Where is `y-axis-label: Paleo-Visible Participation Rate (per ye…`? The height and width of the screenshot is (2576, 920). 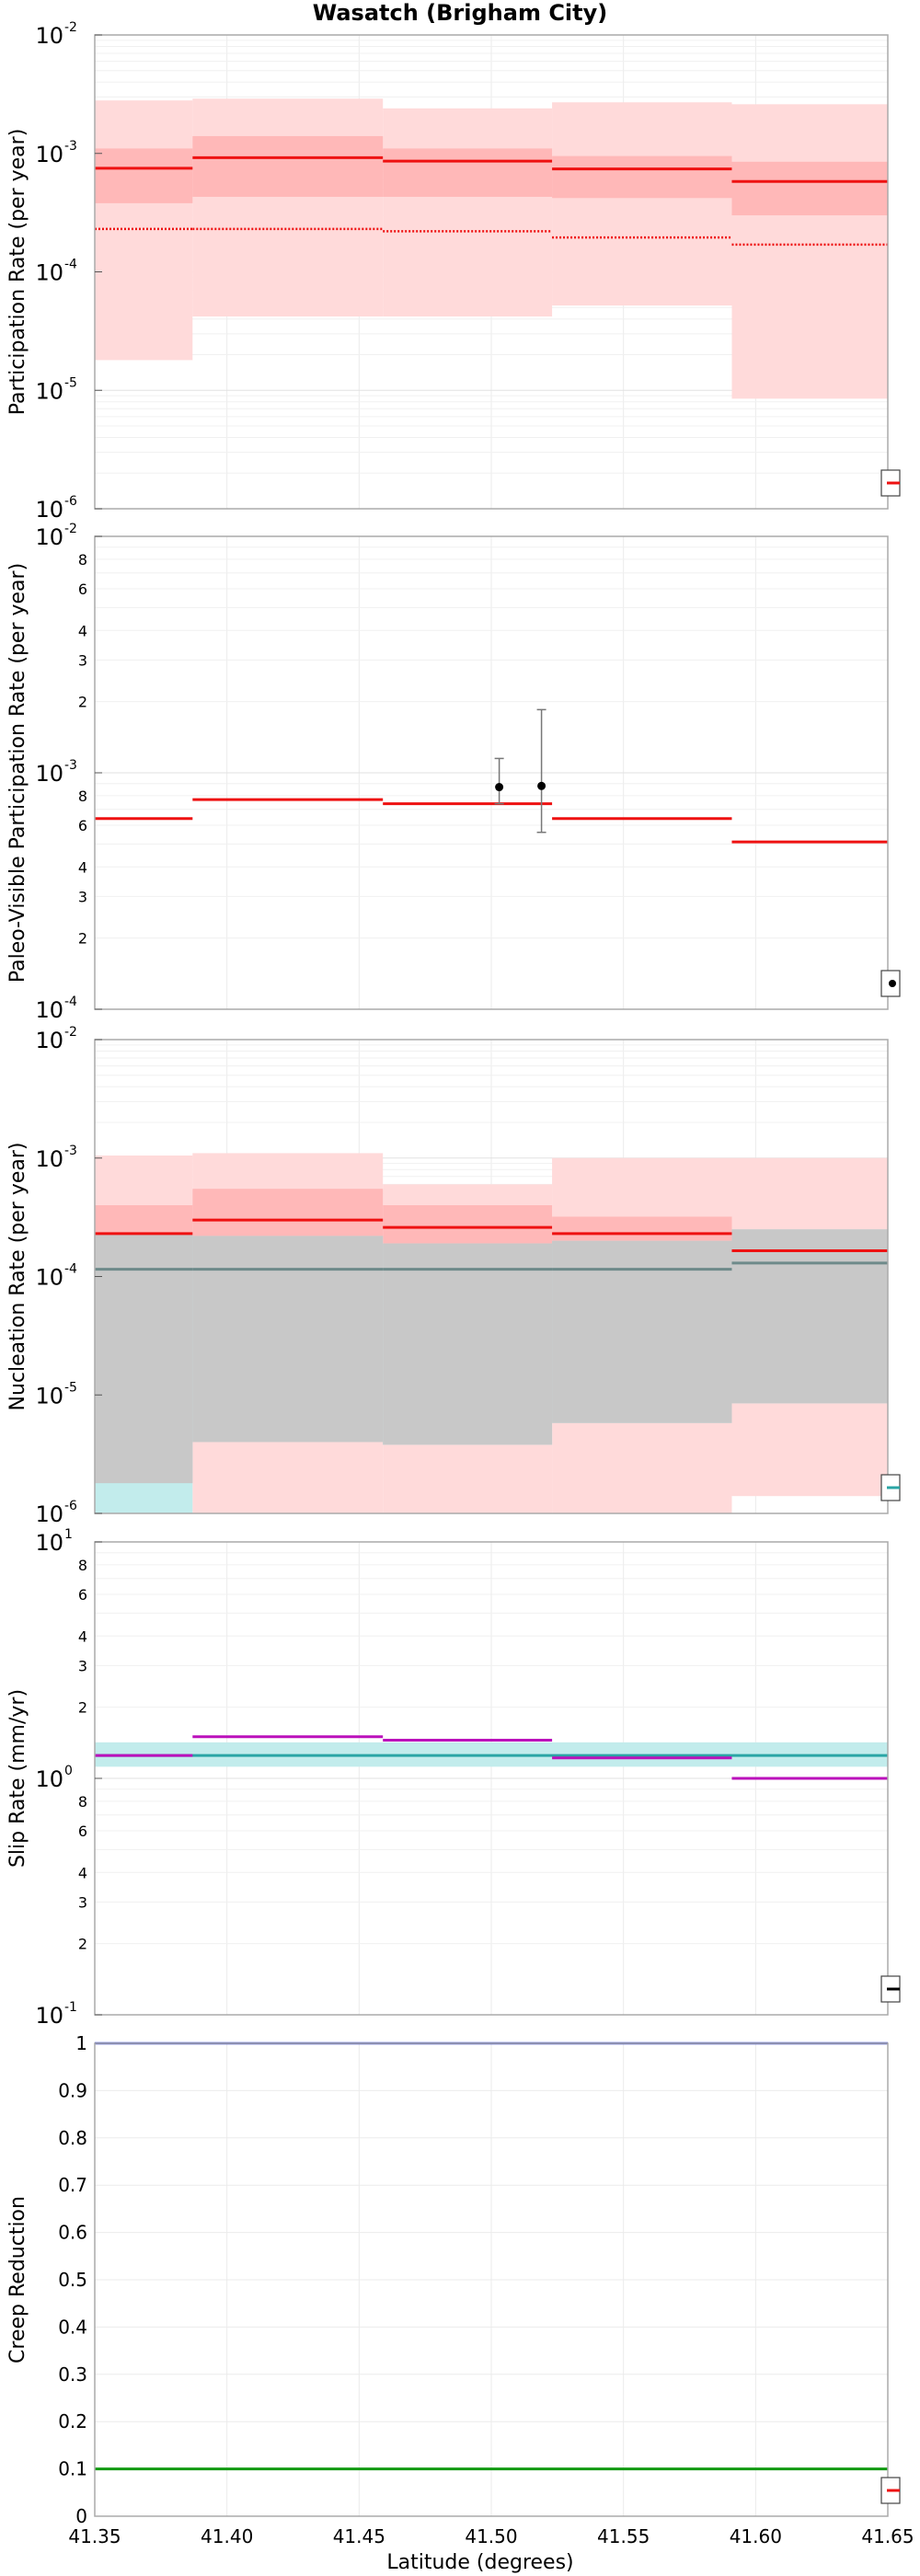
y-axis-label: Paleo-Visible Participation Rate (per ye… is located at coordinates (17, 773).